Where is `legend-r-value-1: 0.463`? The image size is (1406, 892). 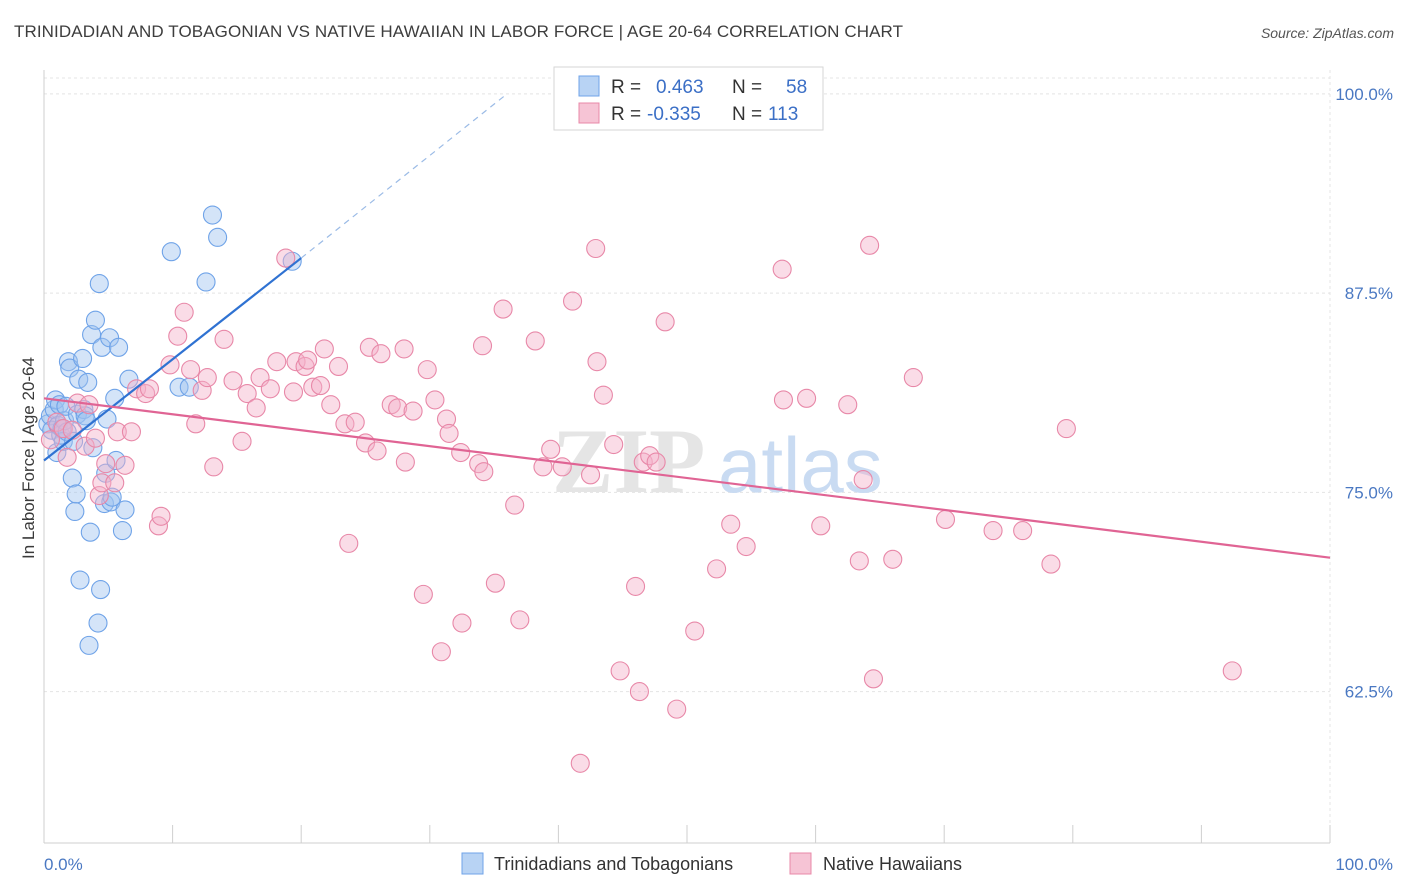
legend-r-value-1: 0.463 is located at coordinates (680, 87).